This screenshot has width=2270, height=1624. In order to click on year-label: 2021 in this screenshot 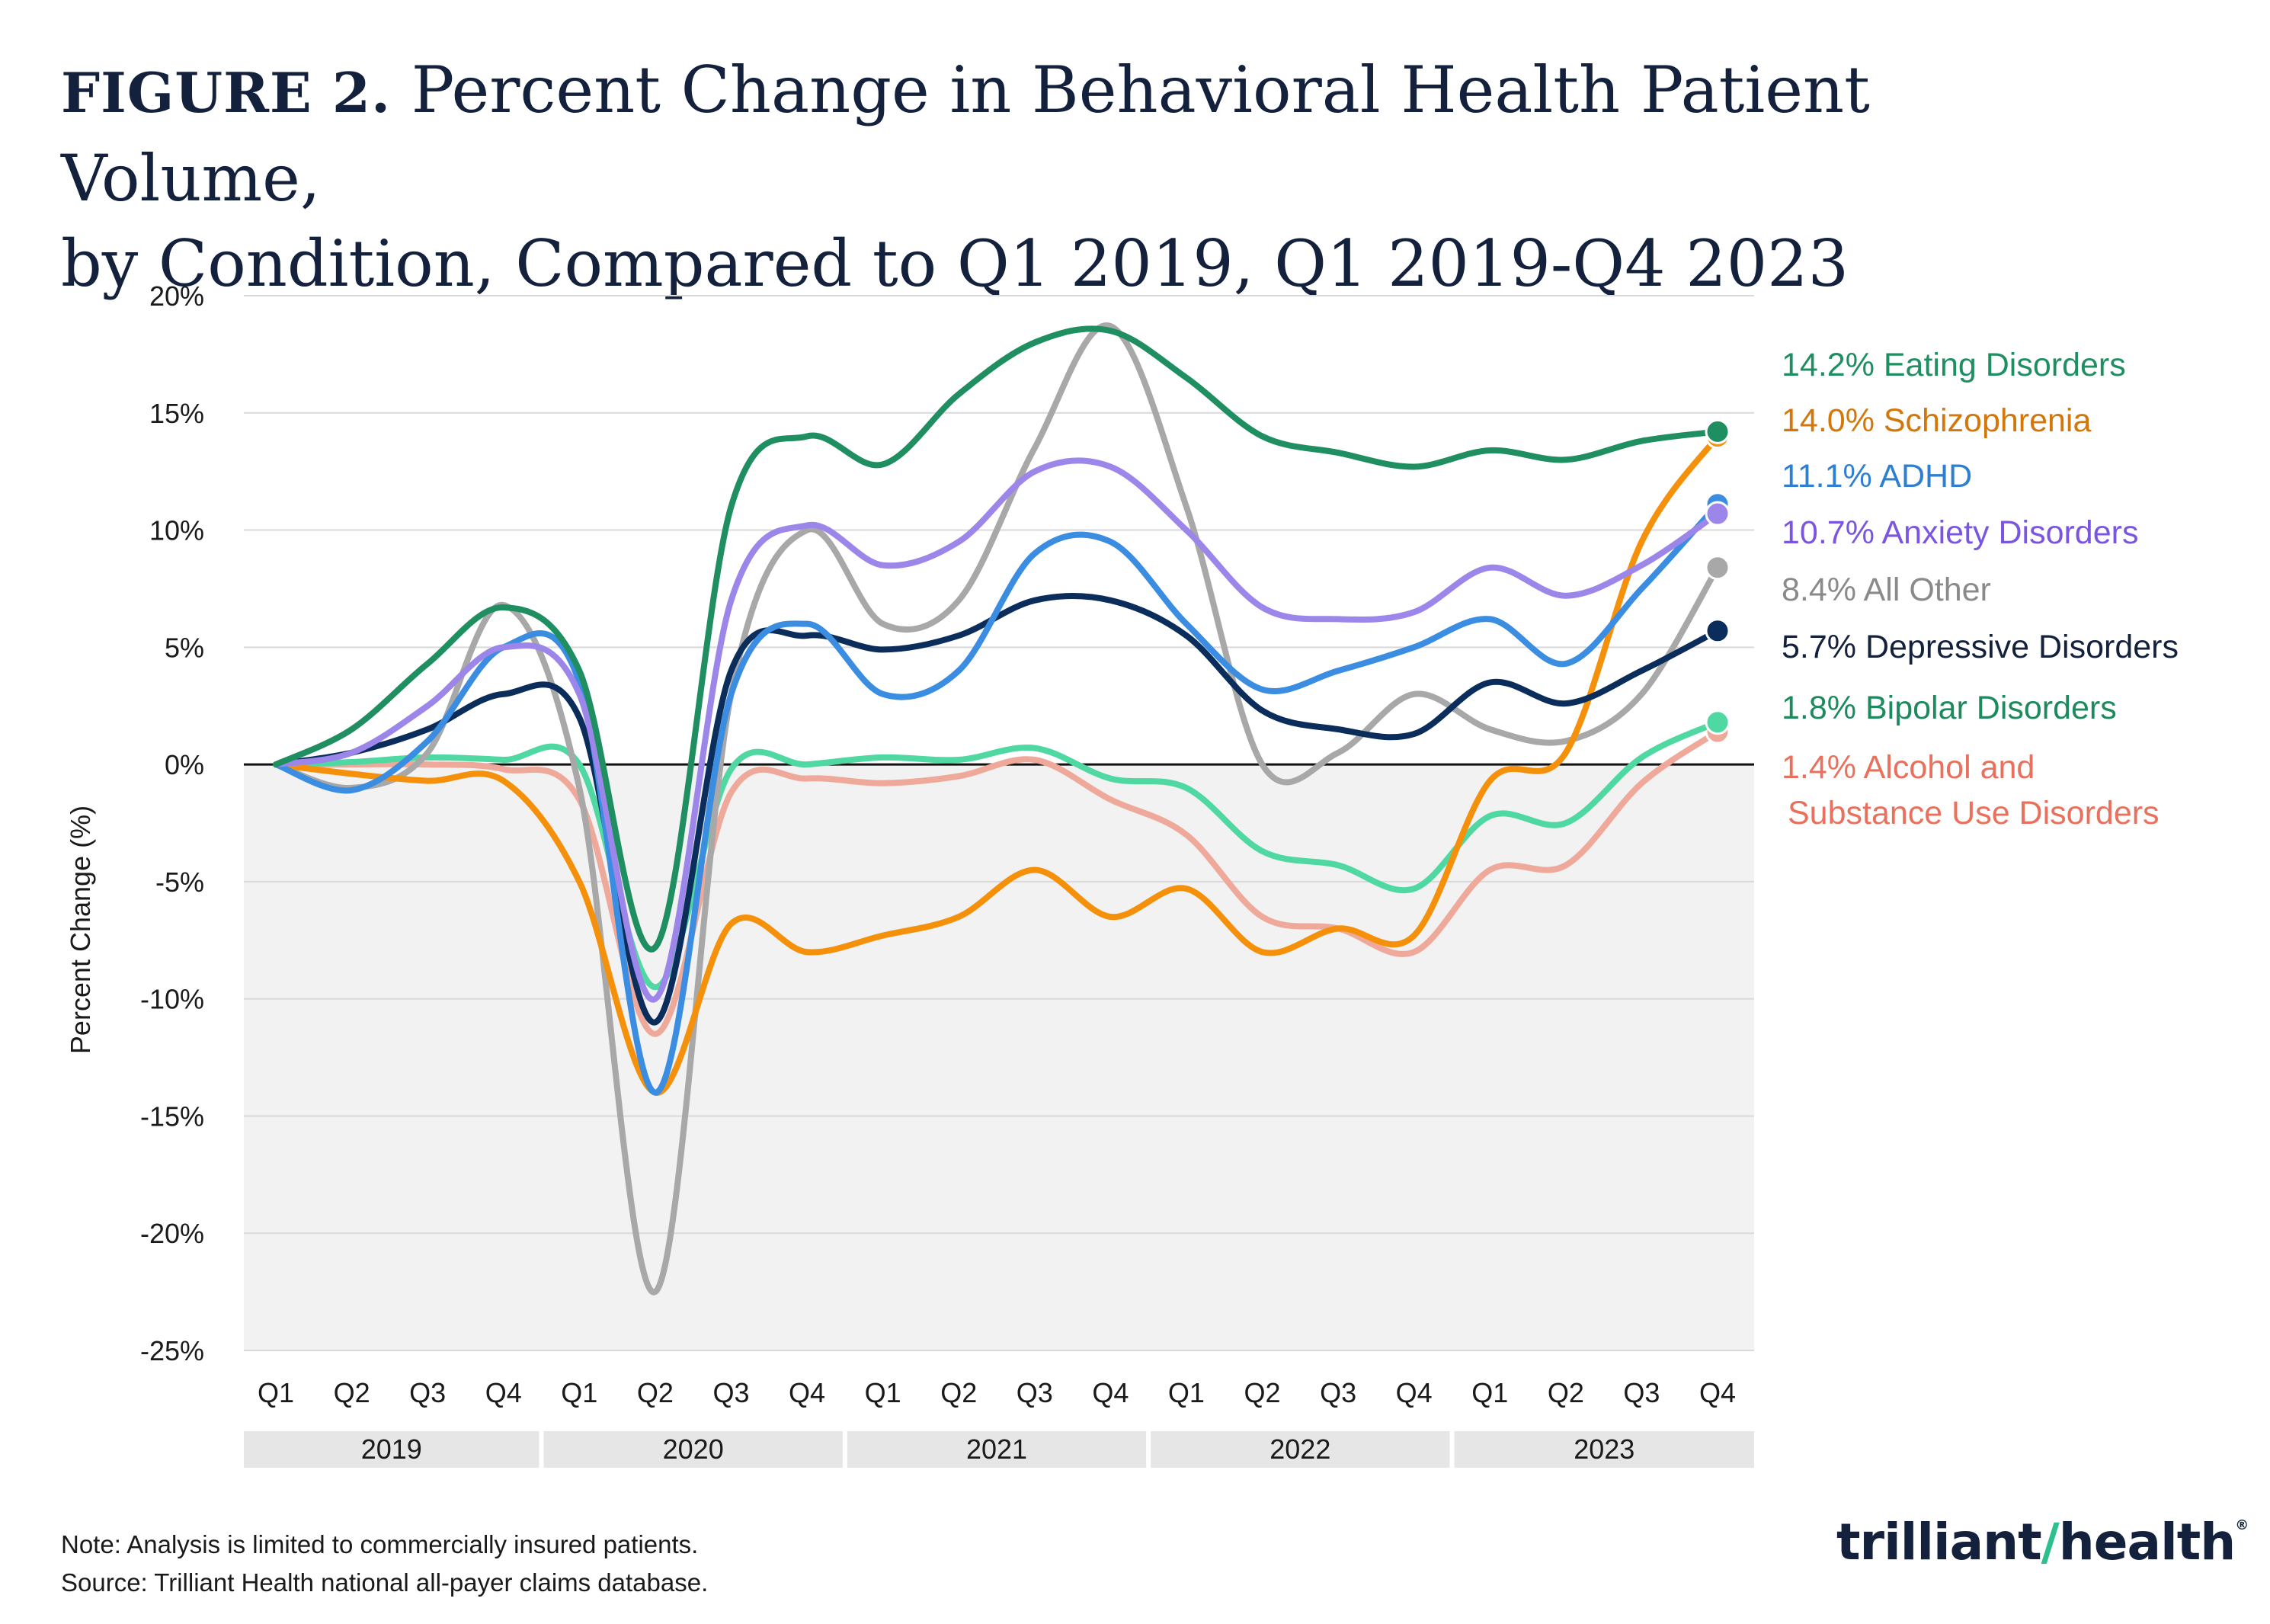, I will do `click(997, 1449)`.